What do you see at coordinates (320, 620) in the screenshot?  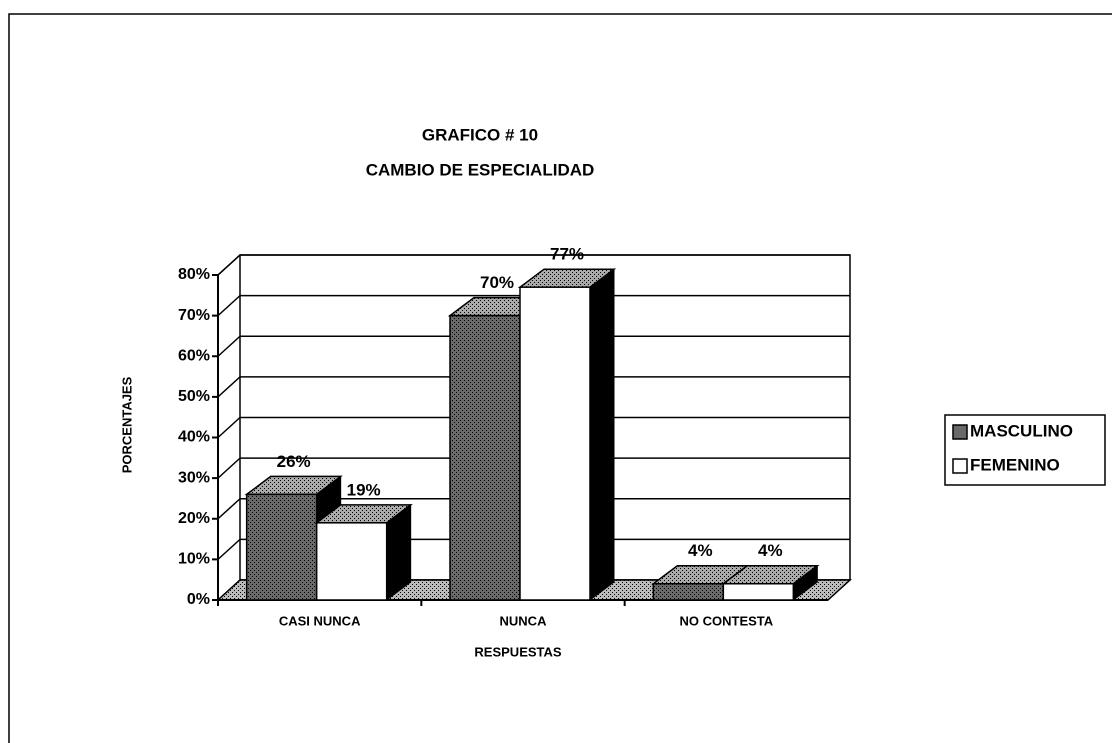 I see `x-tick-label: CASI NUNCA` at bounding box center [320, 620].